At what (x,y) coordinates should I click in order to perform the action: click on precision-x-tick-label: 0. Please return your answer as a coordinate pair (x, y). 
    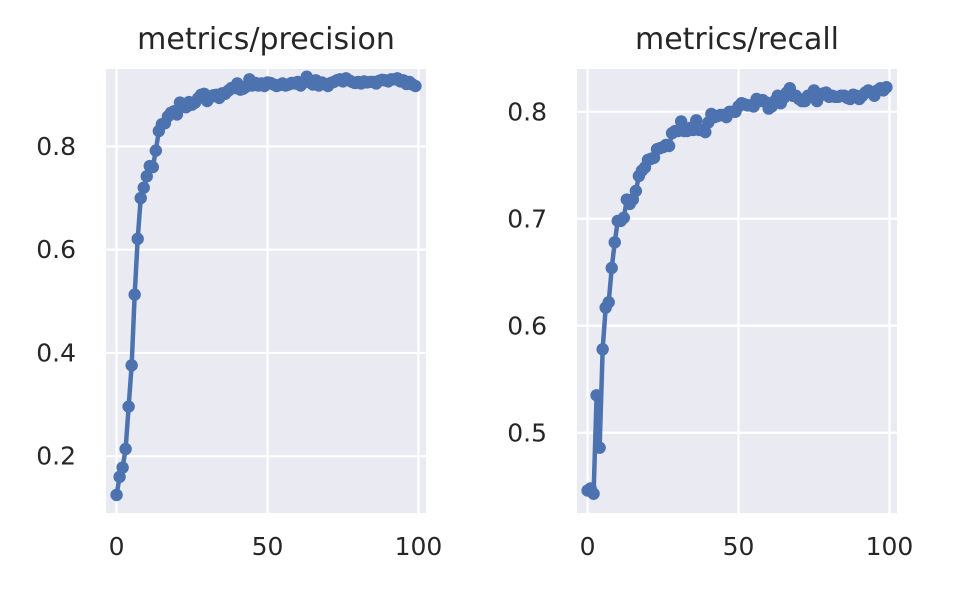
    Looking at the image, I should click on (117, 546).